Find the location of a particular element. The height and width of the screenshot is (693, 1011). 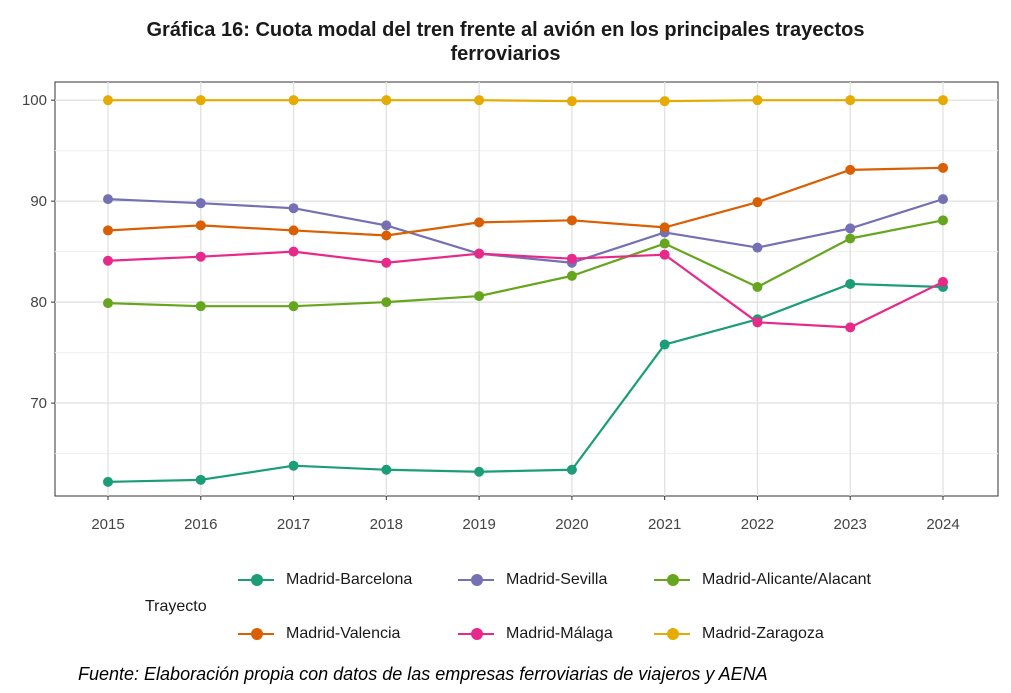

y-tick-label: 80 is located at coordinates (38, 302).